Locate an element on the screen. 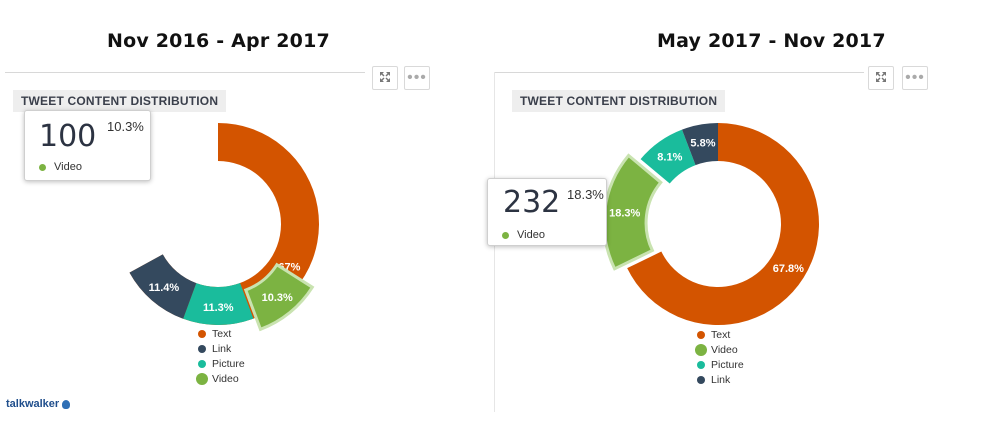  chart-legend-left: Text Link Picture Video is located at coordinates (220, 356).